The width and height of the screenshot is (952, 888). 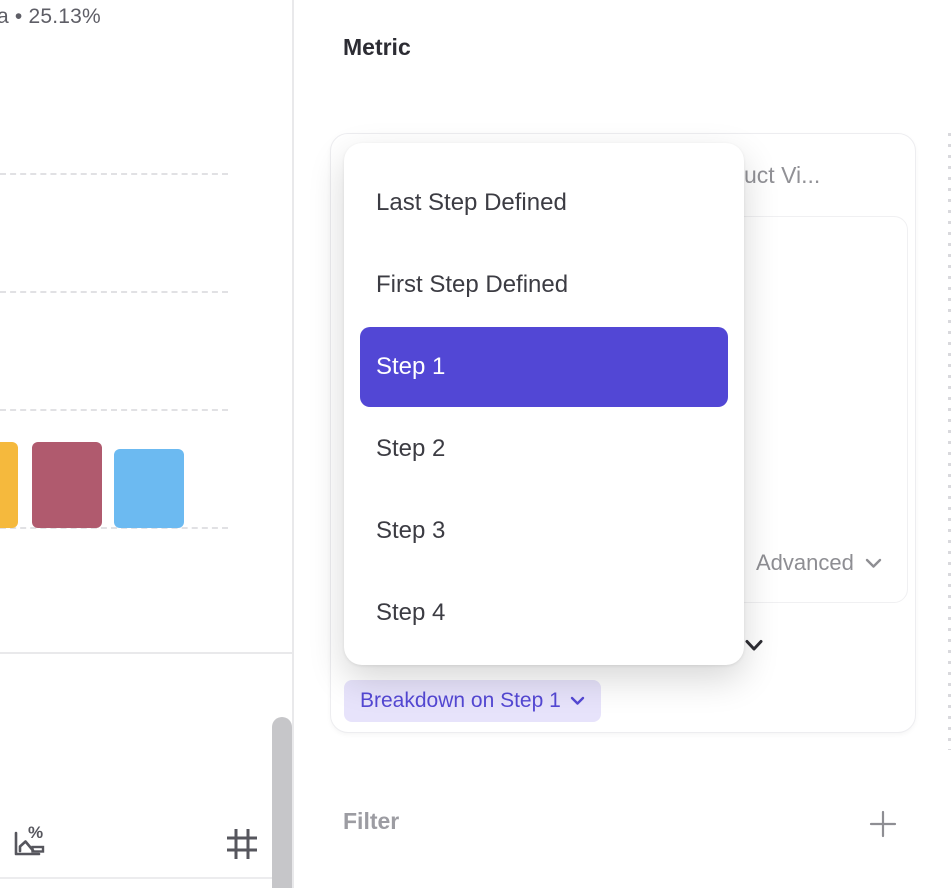 I want to click on filter-section-heading: Filter, so click(x=371, y=821).